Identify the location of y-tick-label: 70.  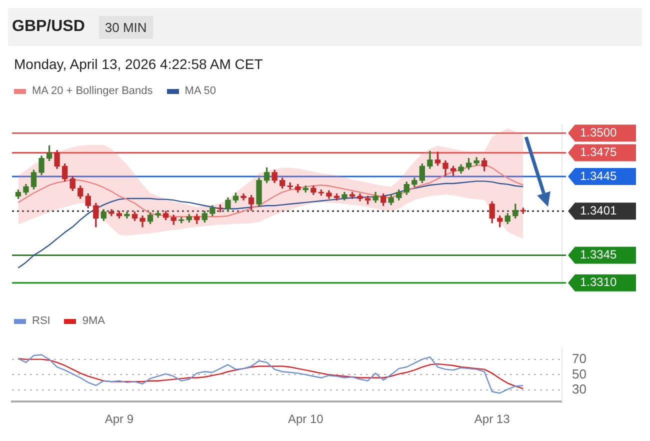
(579, 358).